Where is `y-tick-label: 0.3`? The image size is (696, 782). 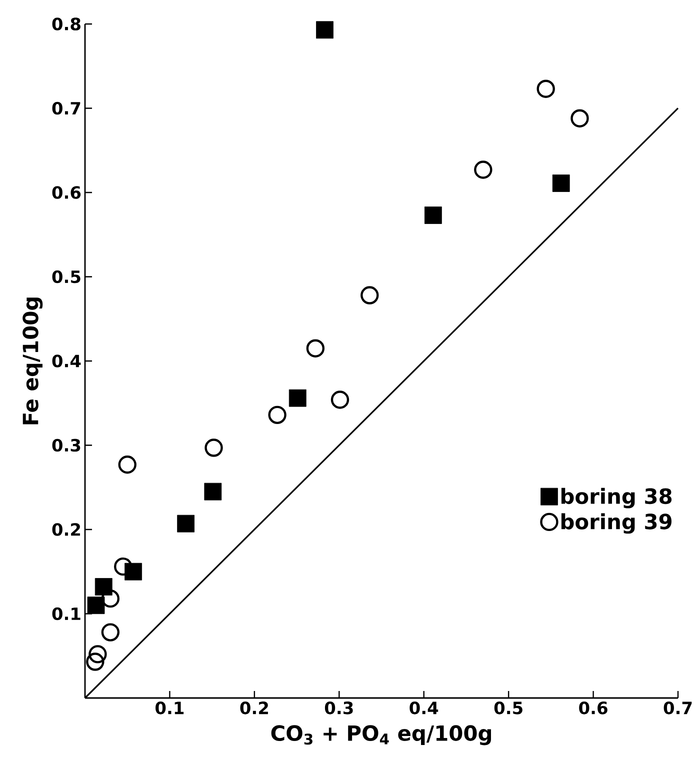 y-tick-label: 0.3 is located at coordinates (66, 445).